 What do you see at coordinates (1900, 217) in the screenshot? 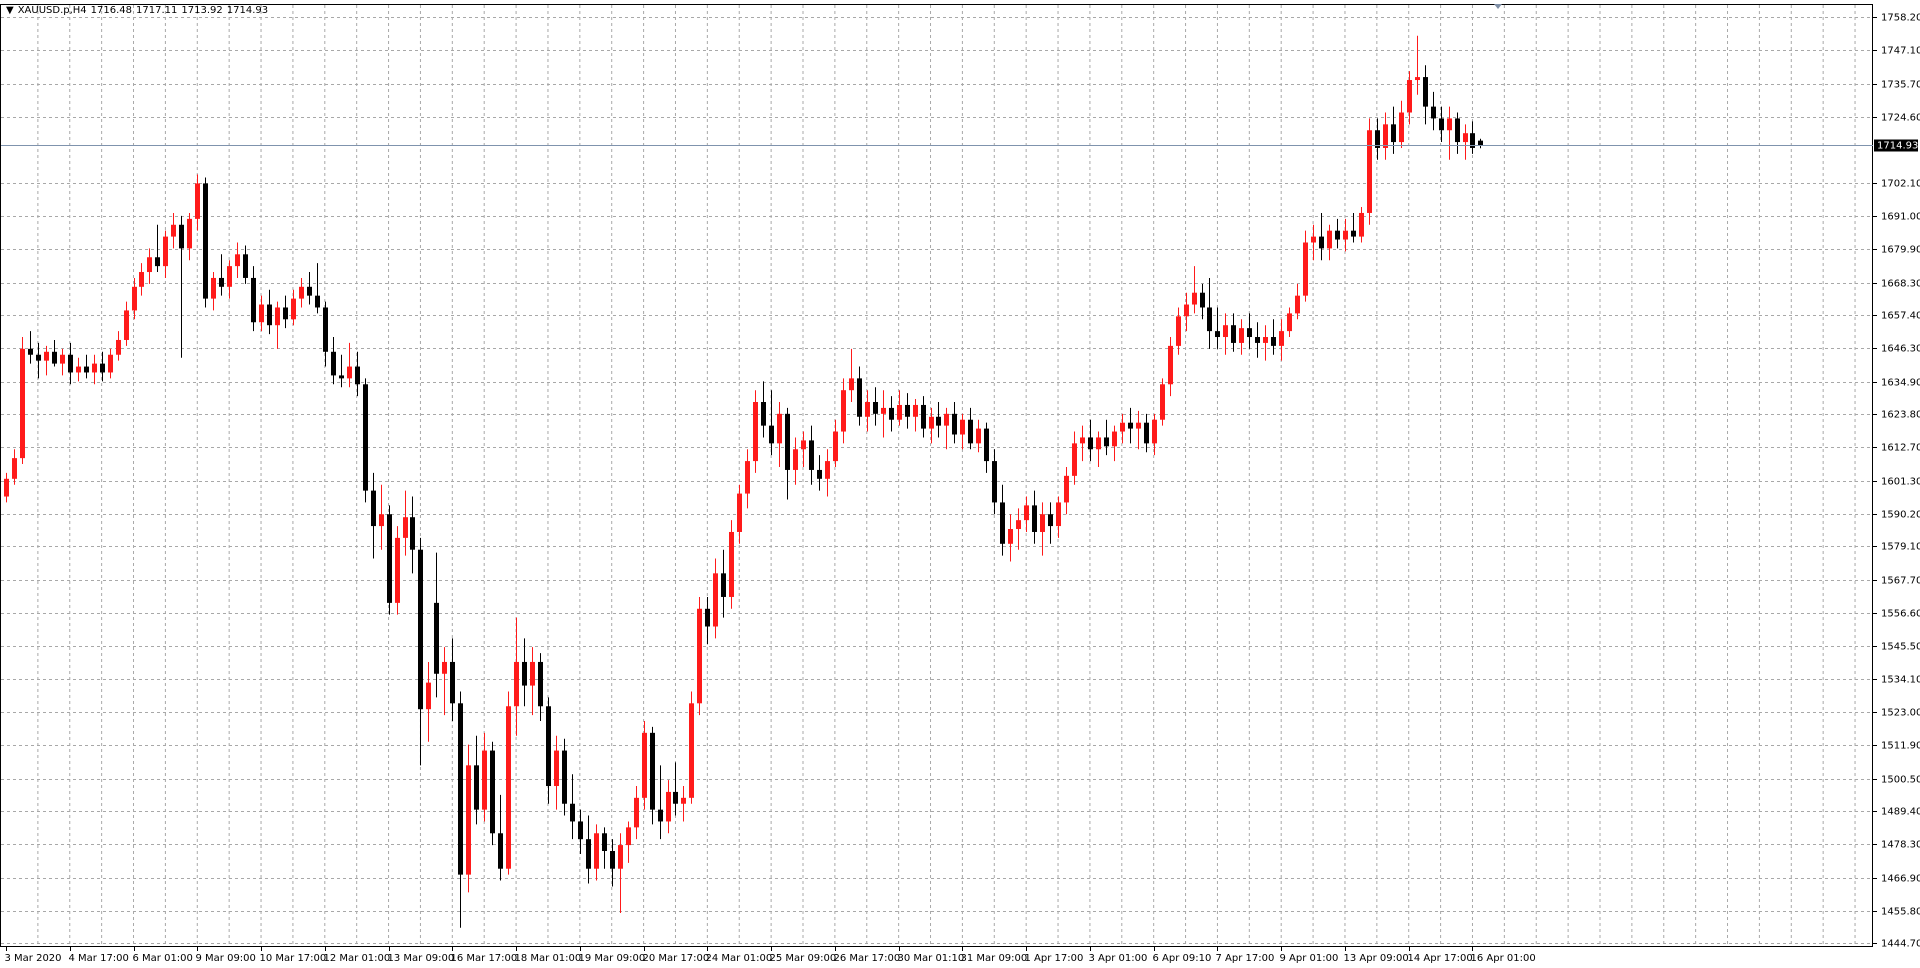
I see `y-tick-label: 1691.00` at bounding box center [1900, 217].